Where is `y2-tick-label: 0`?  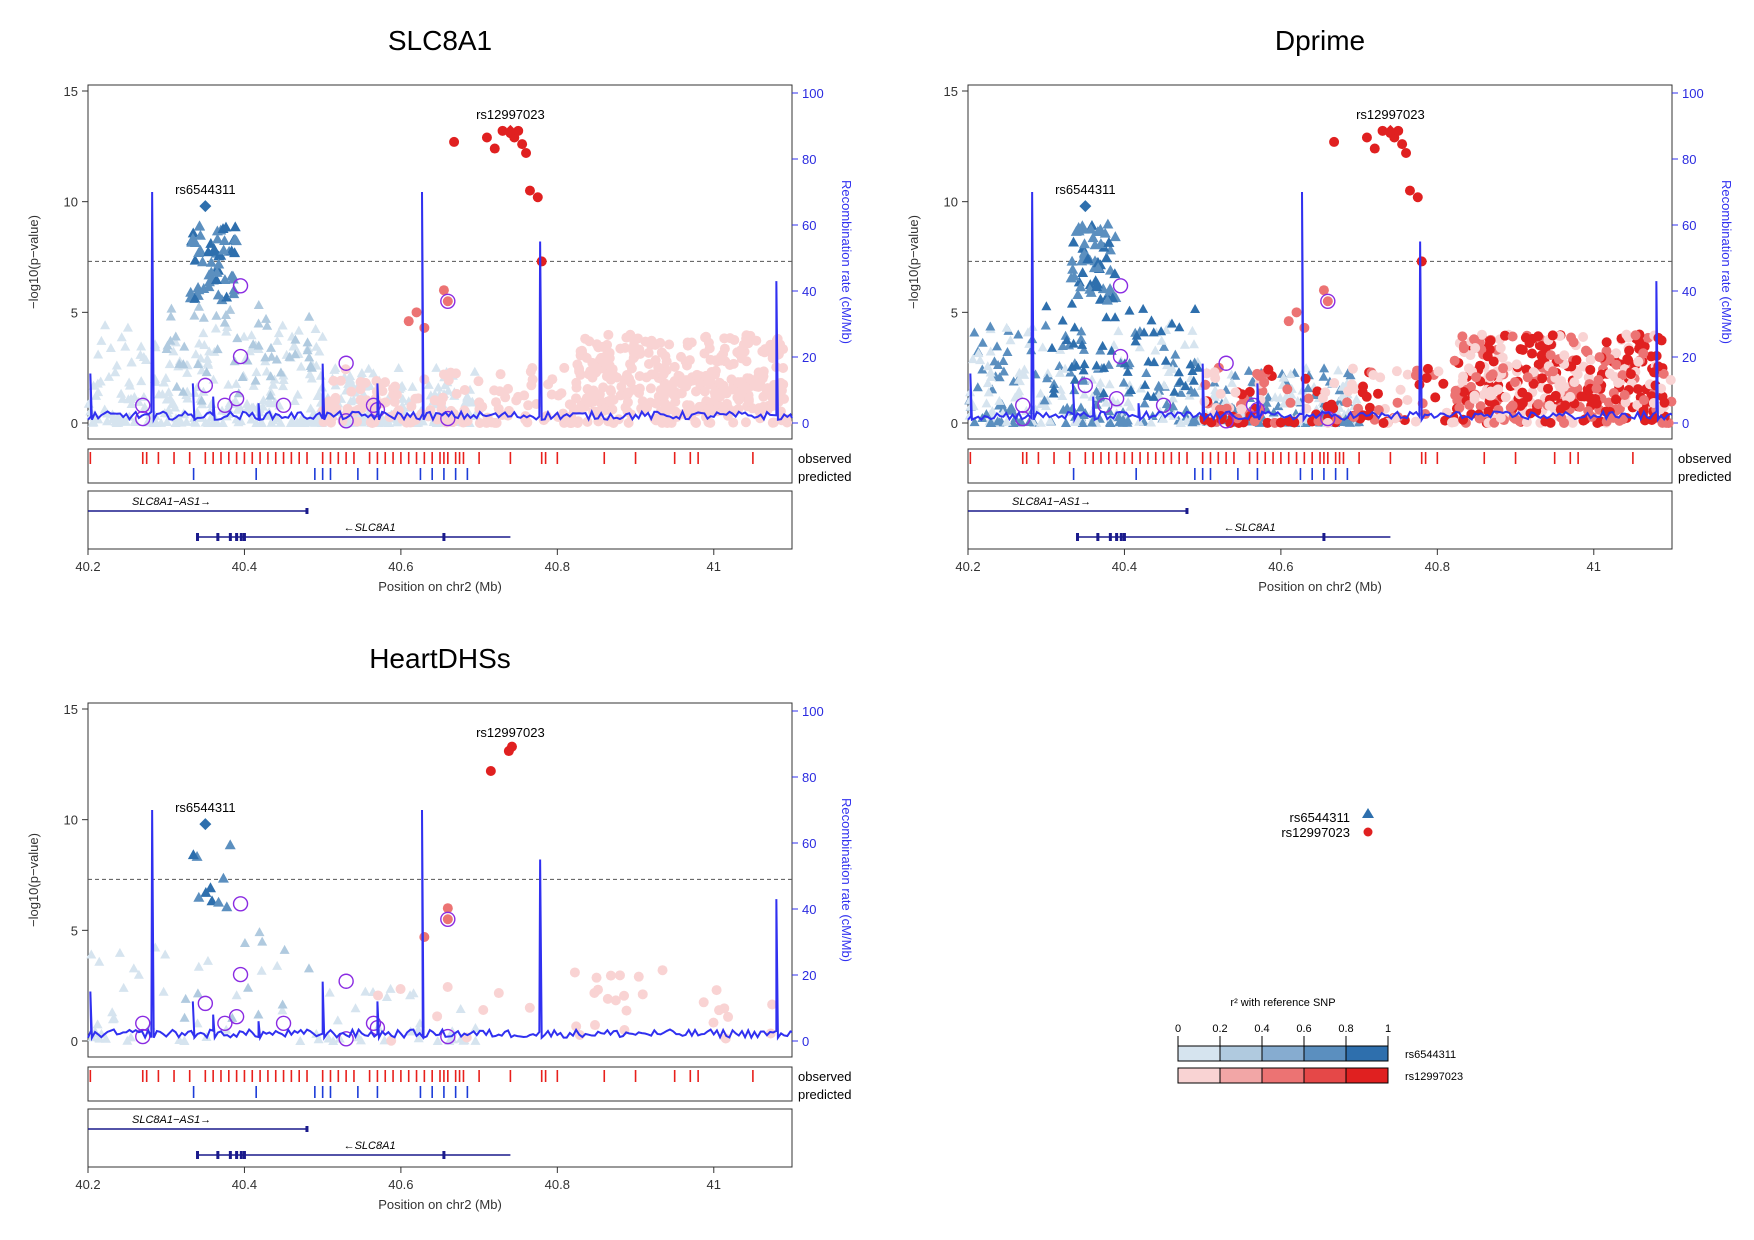
y2-tick-label: 0 is located at coordinates (805, 1041).